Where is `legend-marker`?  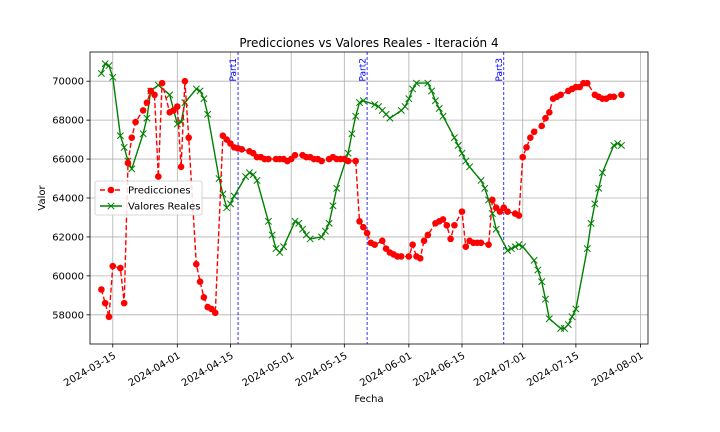 legend-marker is located at coordinates (111, 190).